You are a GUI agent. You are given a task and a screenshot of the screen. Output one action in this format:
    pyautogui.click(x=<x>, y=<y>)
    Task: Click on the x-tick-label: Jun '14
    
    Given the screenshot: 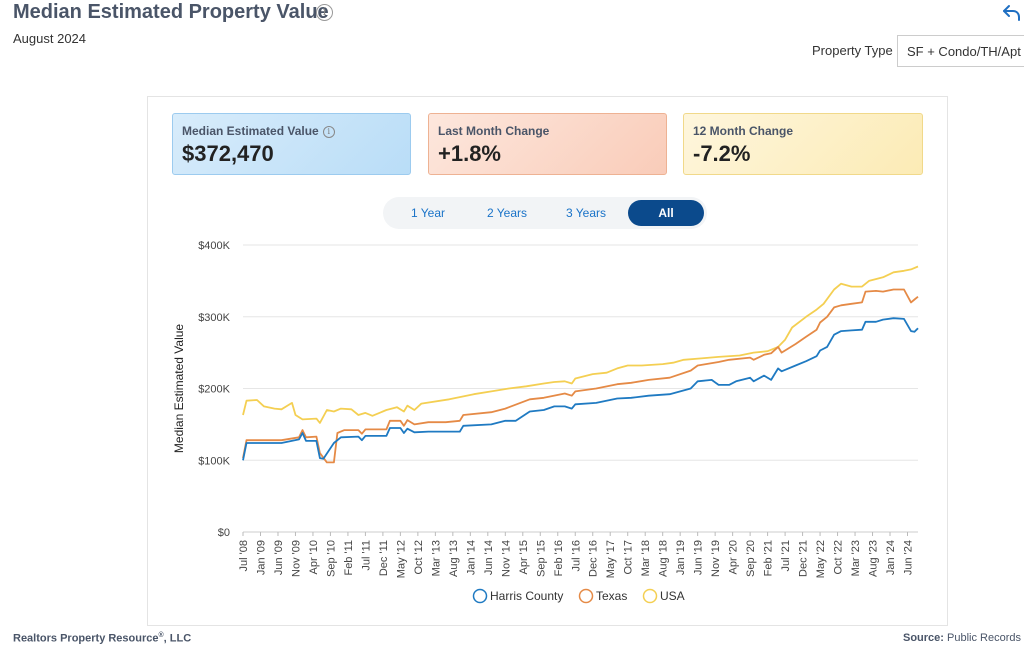 What is the action you would take?
    pyautogui.click(x=489, y=557)
    